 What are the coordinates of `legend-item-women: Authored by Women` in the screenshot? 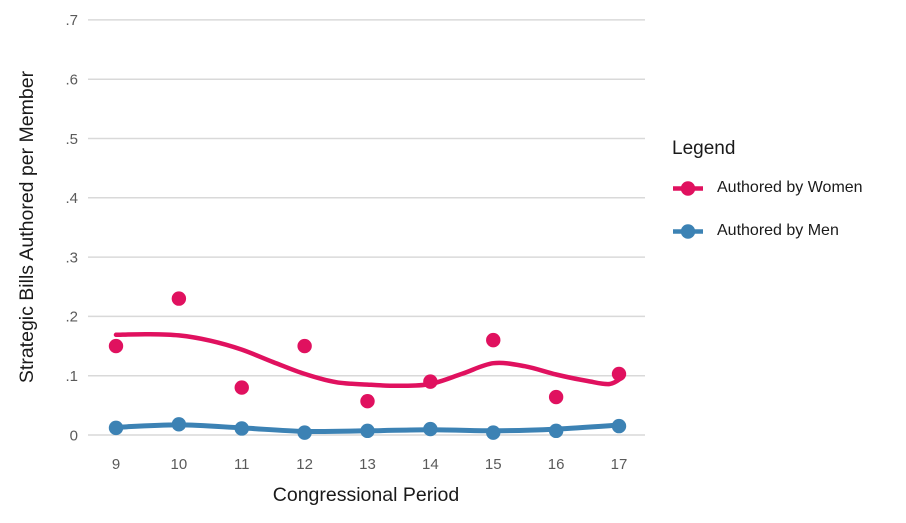 It's located at (787, 188).